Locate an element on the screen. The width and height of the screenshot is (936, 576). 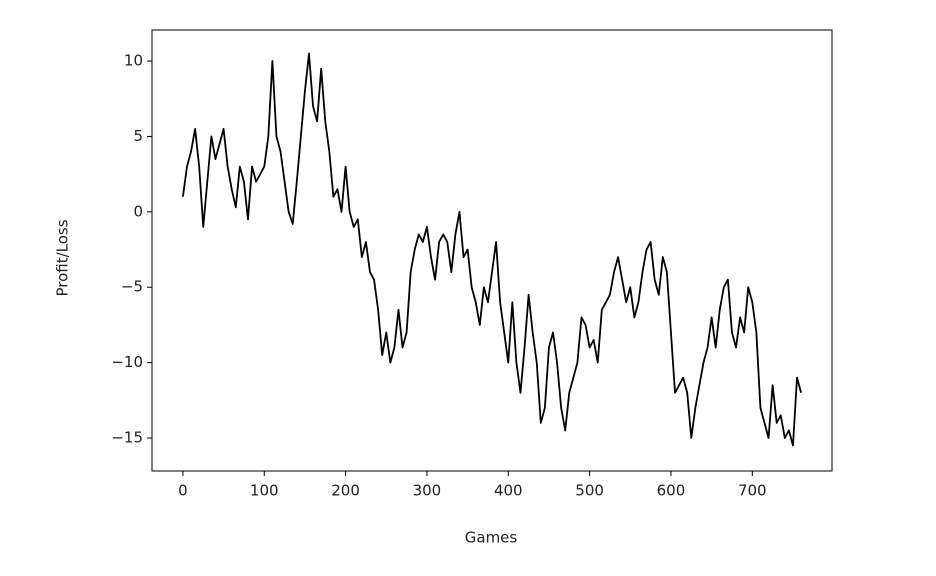
x-tick-label: 300 is located at coordinates (427, 491).